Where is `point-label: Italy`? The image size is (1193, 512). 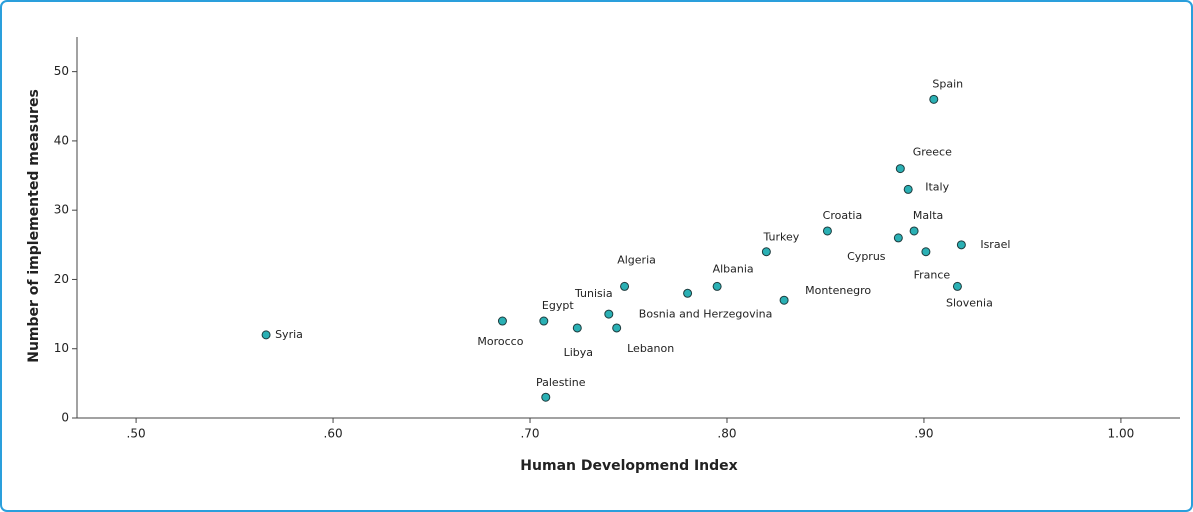
point-label: Italy is located at coordinates (937, 186).